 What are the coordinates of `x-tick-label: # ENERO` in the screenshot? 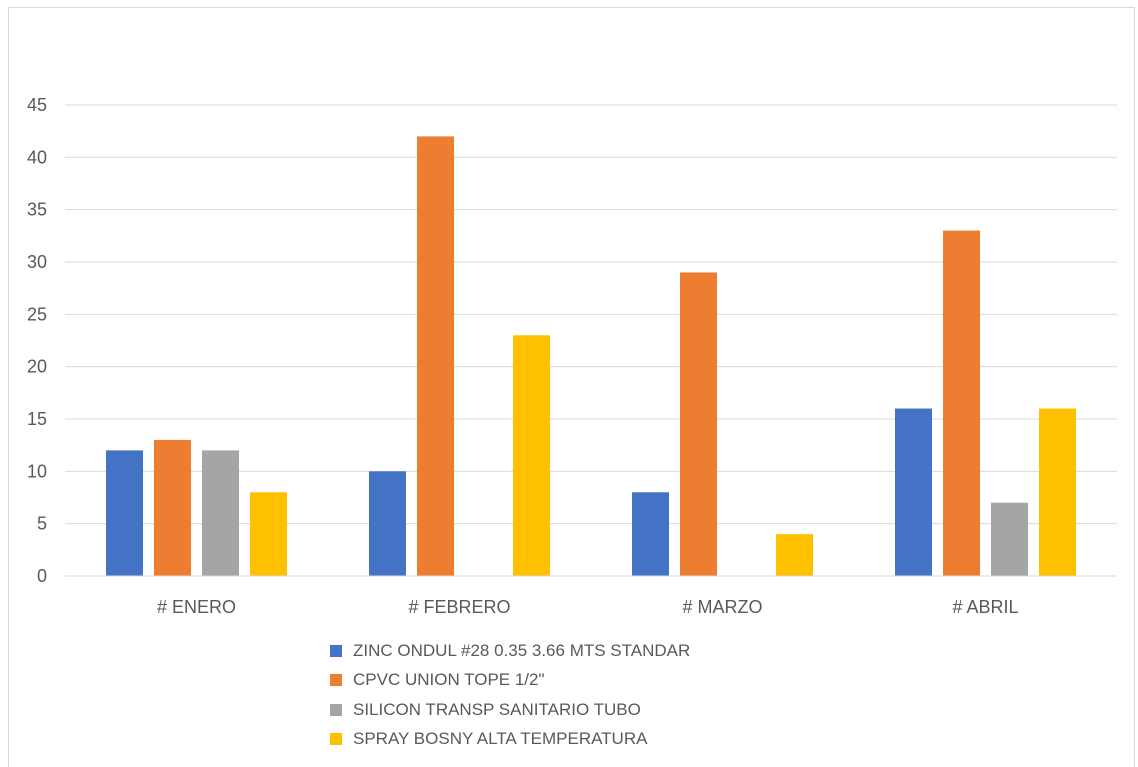 It's located at (196, 607).